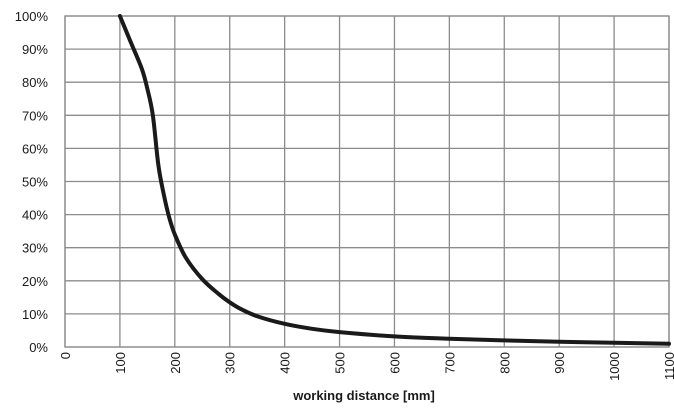 The width and height of the screenshot is (674, 412). I want to click on y-axis-tick-labels: 0% 10% 20% 30% 40% 50% 60% 70% 80% 90% 100%, so click(32, 182).